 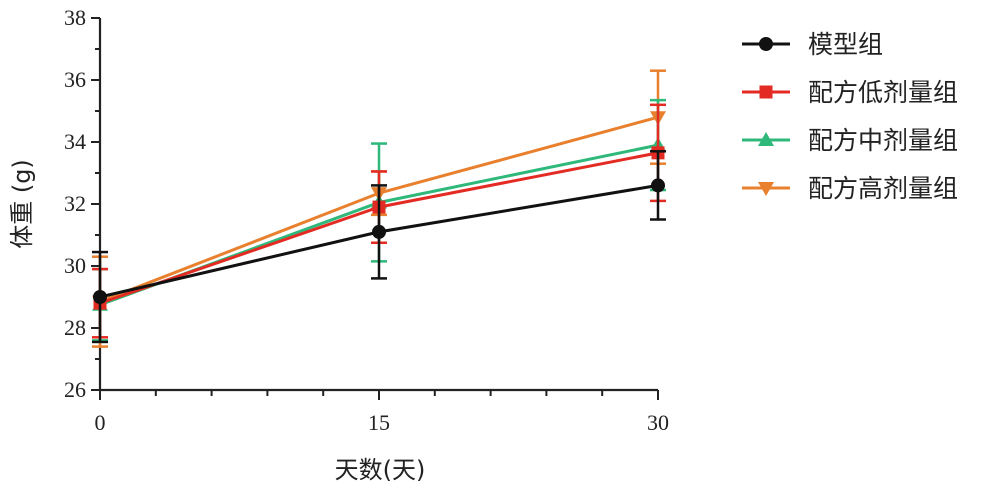 I want to click on legend-label: 配方低剂量组, so click(x=883, y=92).